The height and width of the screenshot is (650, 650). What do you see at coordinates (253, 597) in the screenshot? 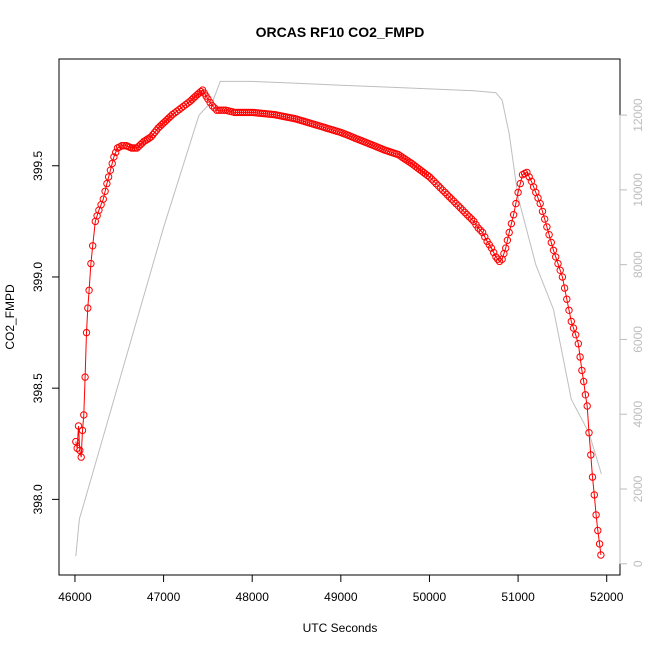
I see `x-tick-label: 48000` at bounding box center [253, 597].